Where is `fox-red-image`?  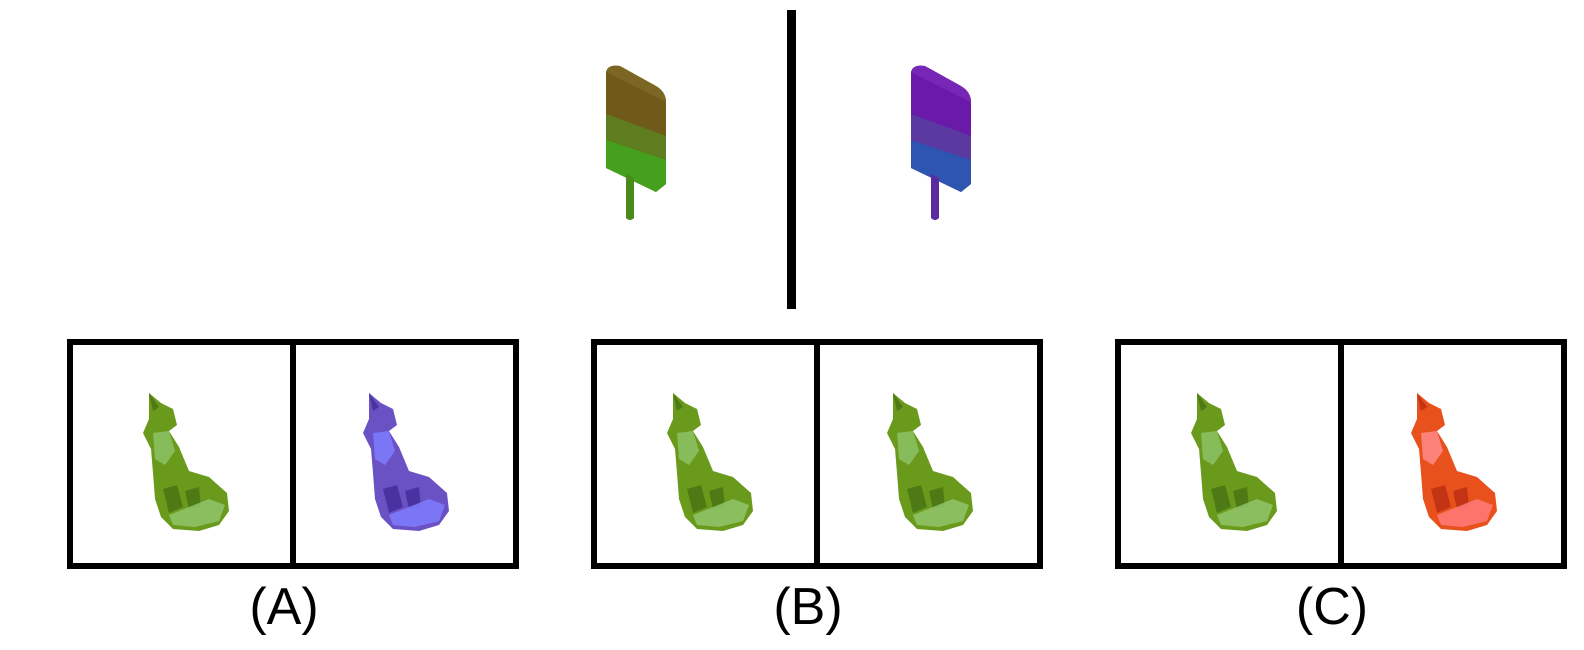
fox-red-image is located at coordinates (1454, 462).